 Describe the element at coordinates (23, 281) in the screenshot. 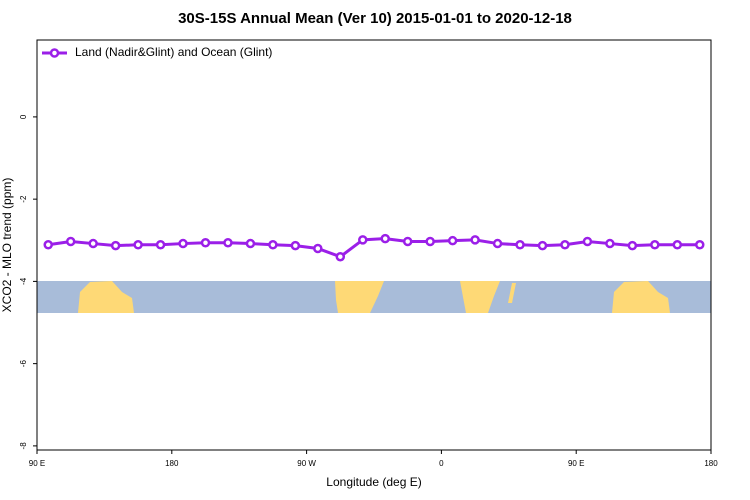

I see `y-tick-label: -4` at that location.